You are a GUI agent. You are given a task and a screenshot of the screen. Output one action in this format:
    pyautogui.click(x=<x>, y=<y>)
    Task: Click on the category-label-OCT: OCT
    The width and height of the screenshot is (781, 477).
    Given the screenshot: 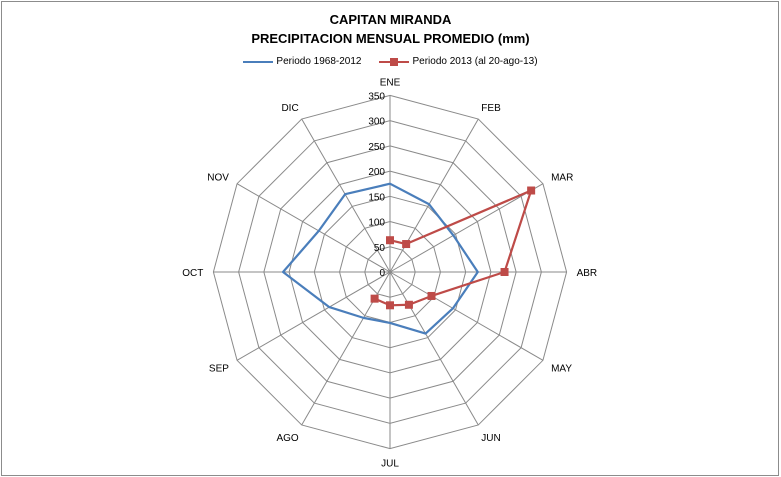 What is the action you would take?
    pyautogui.click(x=192, y=273)
    